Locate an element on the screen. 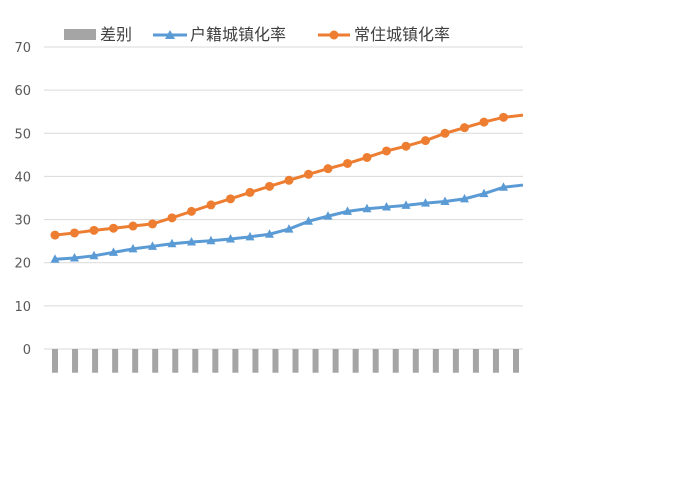 The width and height of the screenshot is (698, 496). legend-label-diff: 差别 is located at coordinates (116, 34).